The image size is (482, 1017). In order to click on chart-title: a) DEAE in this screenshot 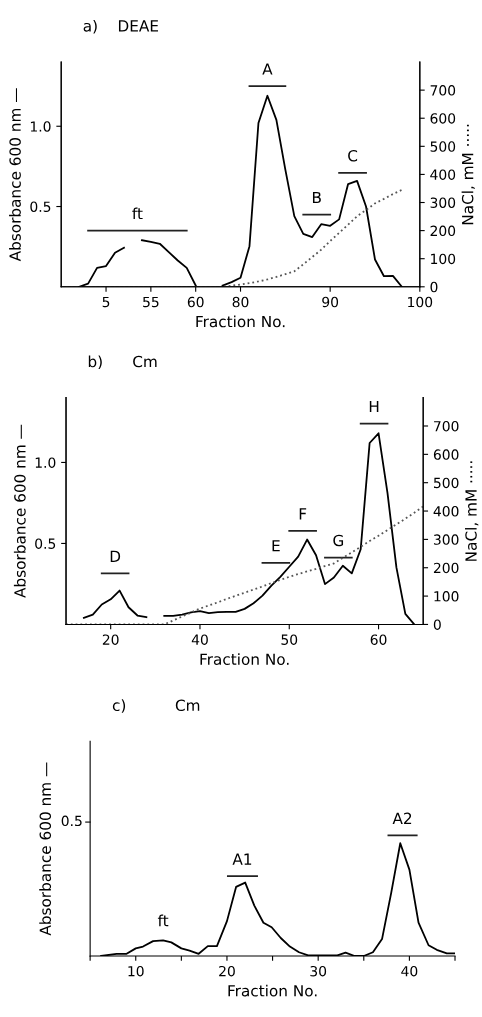, I will do `click(121, 26)`.